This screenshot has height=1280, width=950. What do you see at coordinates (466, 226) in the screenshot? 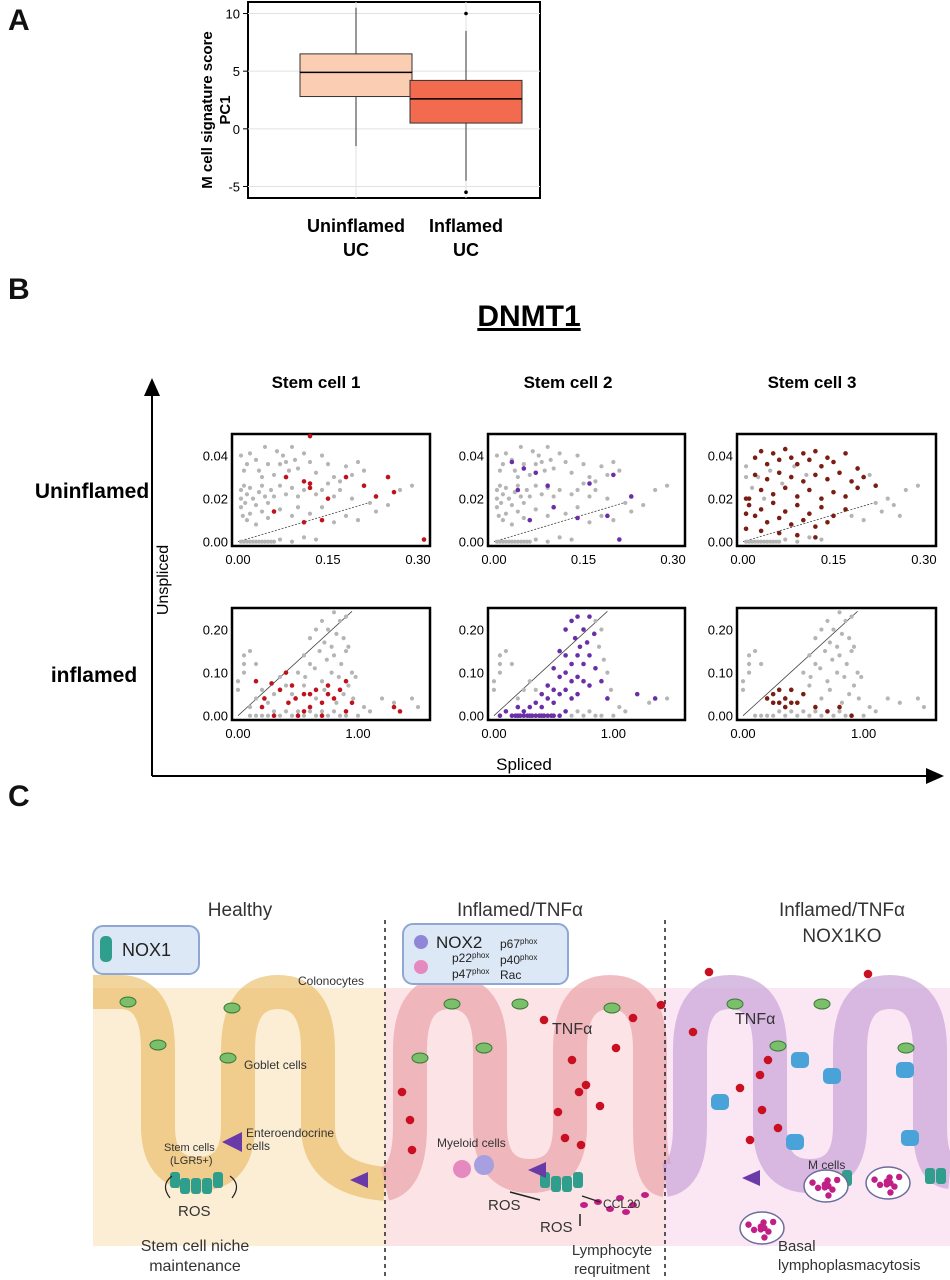
I see `group-label-inflamed-line1: Inflamed` at bounding box center [466, 226].